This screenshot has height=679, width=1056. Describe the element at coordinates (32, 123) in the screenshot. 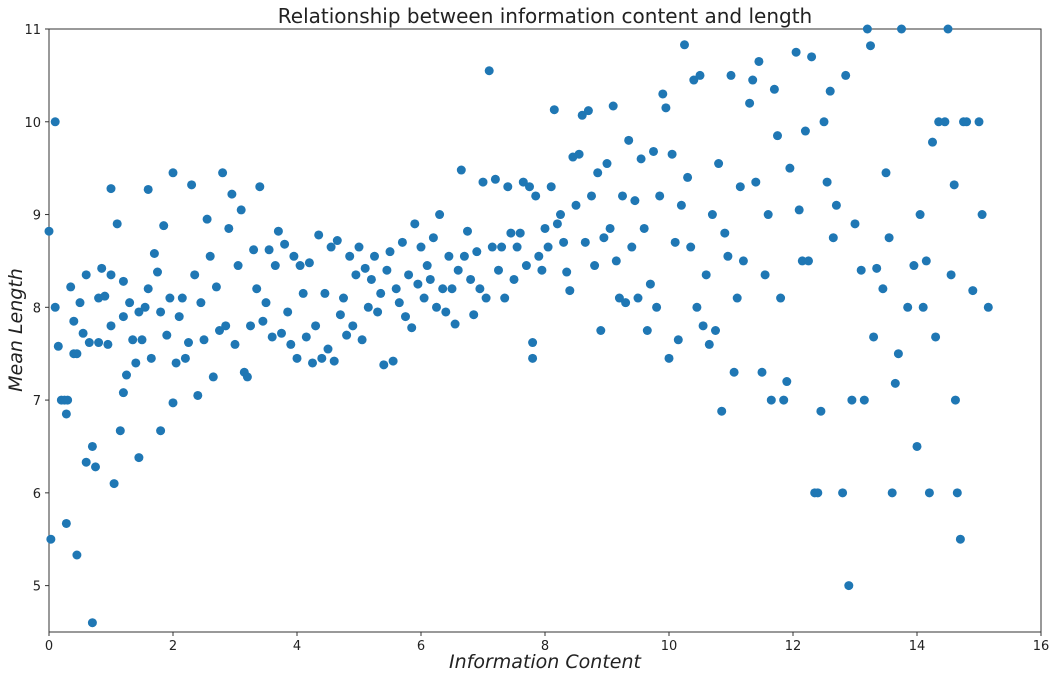

I see `y-tick-label: 10` at that location.